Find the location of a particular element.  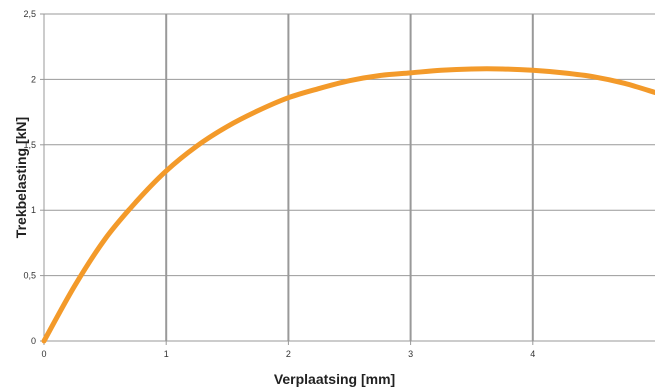

x-tick-label: 4 is located at coordinates (532, 354).